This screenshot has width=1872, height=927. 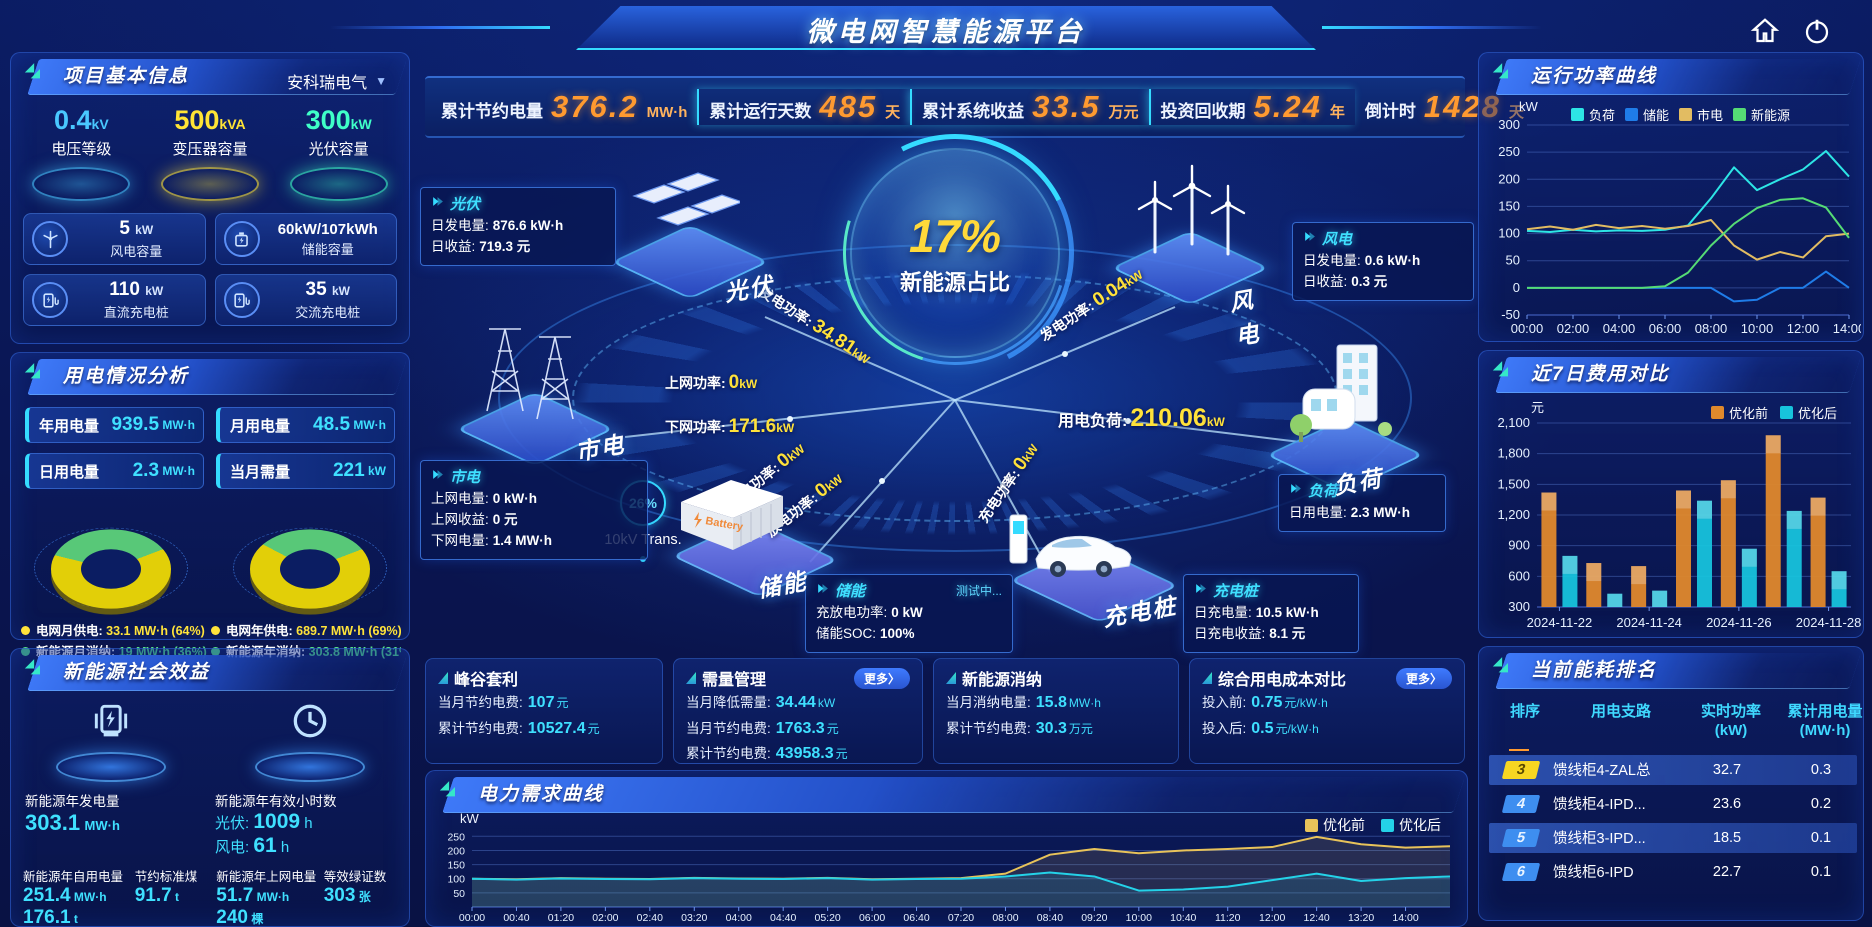 What do you see at coordinates (1509, 124) in the screenshot?
I see `svg-text: 300` at bounding box center [1509, 124].